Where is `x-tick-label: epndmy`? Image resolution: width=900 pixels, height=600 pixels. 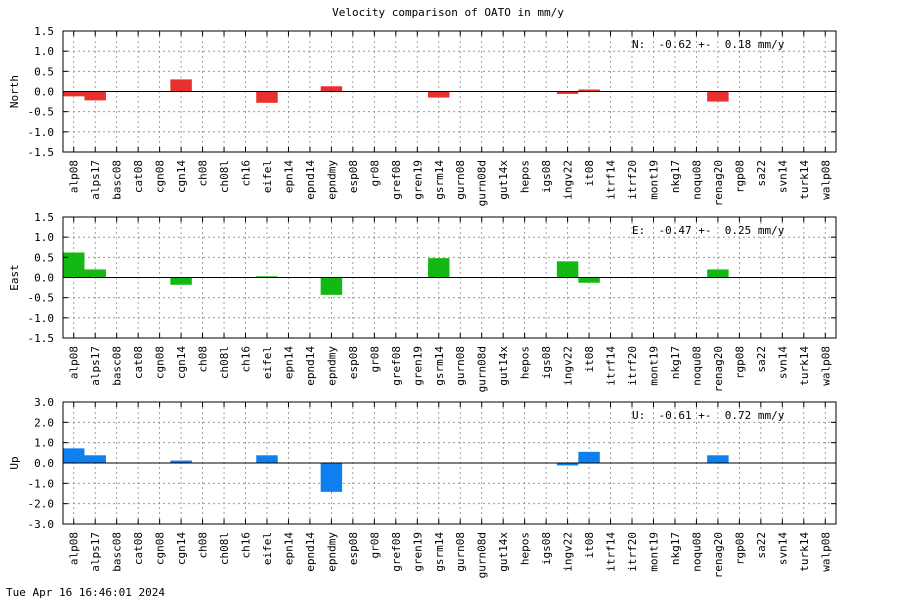 x-tick-label: epndmy is located at coordinates (331, 180).